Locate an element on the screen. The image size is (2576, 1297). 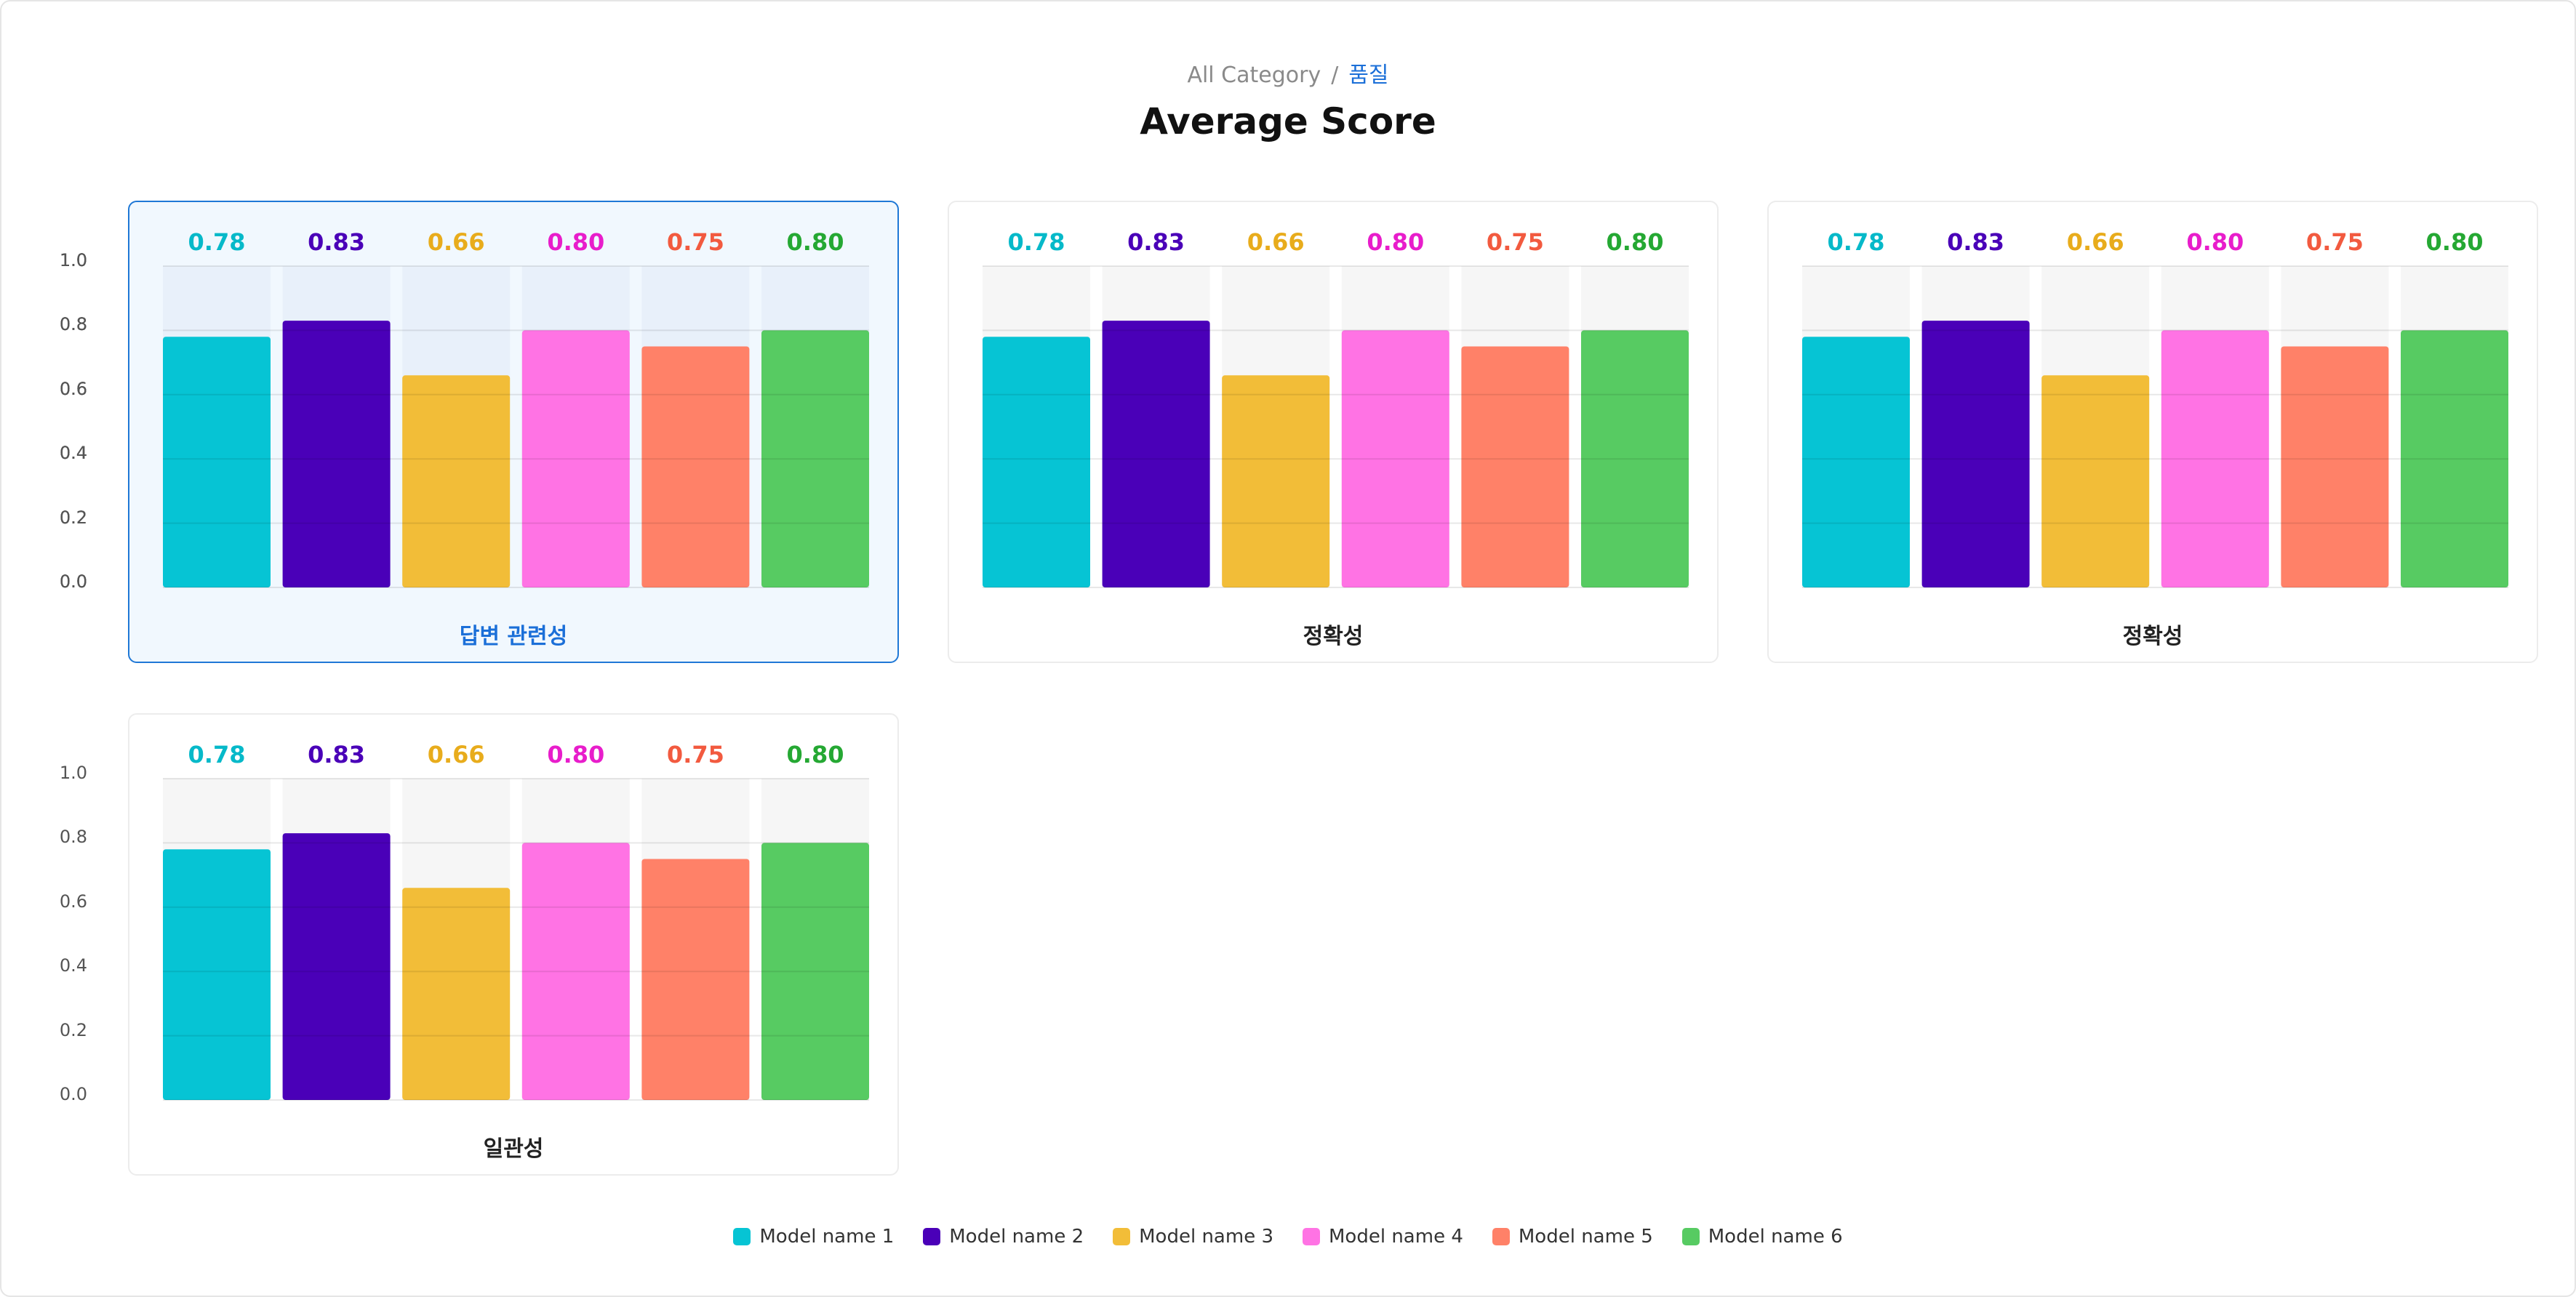
breadcrumb-root: All Category is located at coordinates (1254, 75).